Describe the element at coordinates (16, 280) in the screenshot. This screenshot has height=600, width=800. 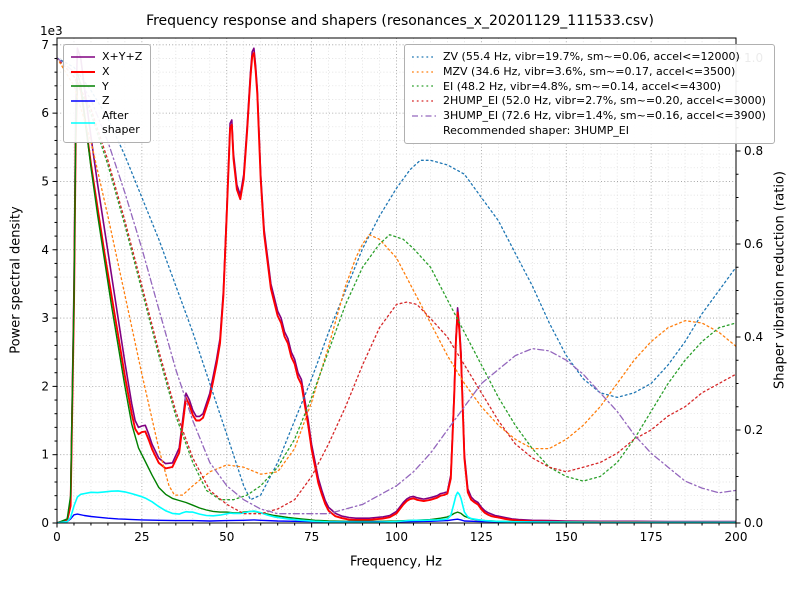
I see `y-axis-label-left: Power spectral density` at that location.